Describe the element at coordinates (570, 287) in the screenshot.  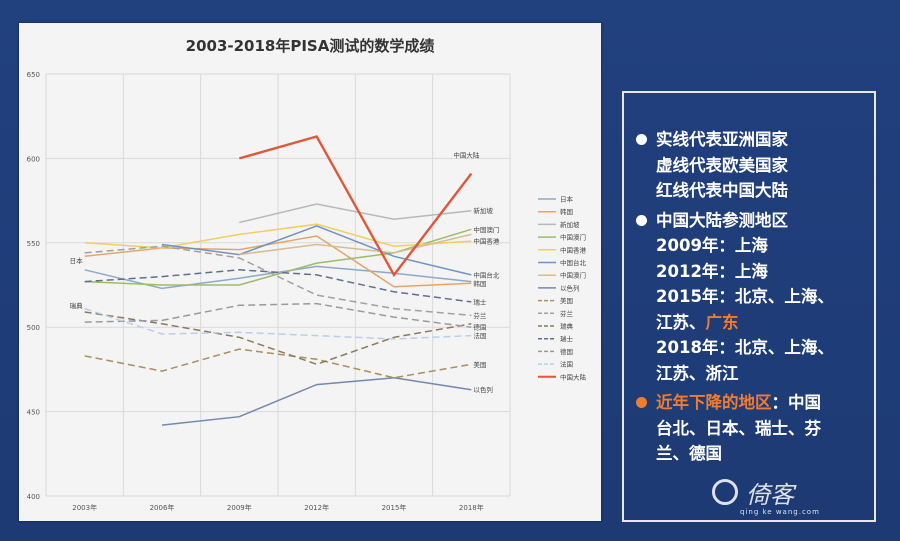
I see `legend-label: 以色列` at that location.